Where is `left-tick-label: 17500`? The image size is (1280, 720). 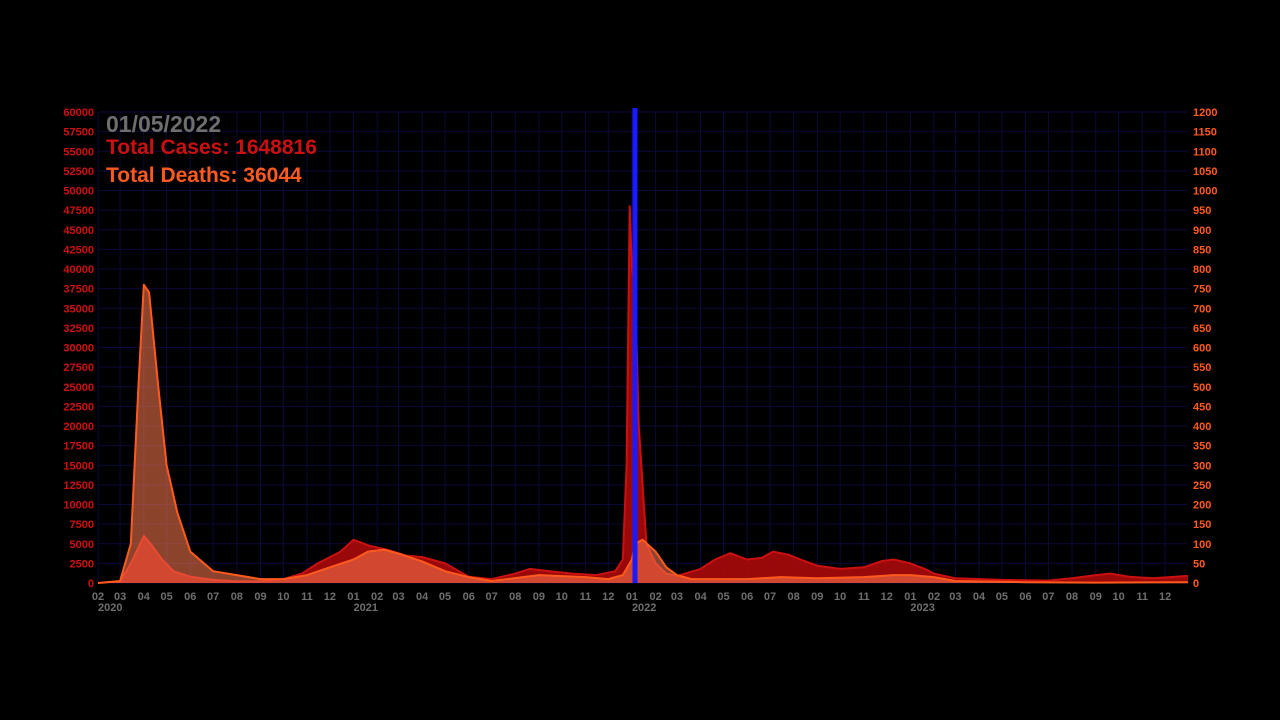
left-tick-label: 17500 is located at coordinates (78, 447).